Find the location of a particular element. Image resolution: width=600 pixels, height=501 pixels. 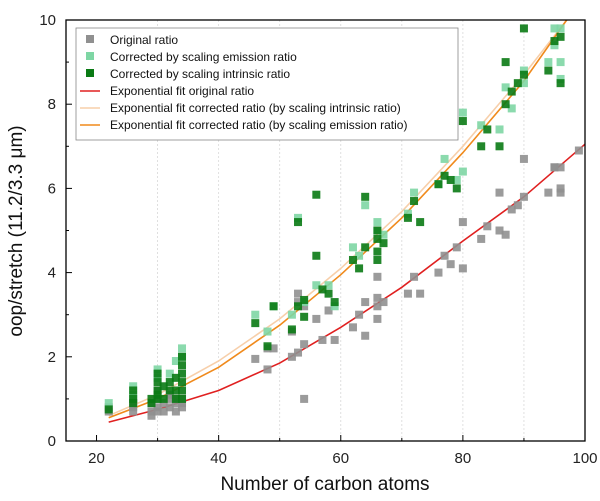

legend-label-scaled-intrinsic: Corrected by scaling intrinsic ratio is located at coordinates (200, 74).